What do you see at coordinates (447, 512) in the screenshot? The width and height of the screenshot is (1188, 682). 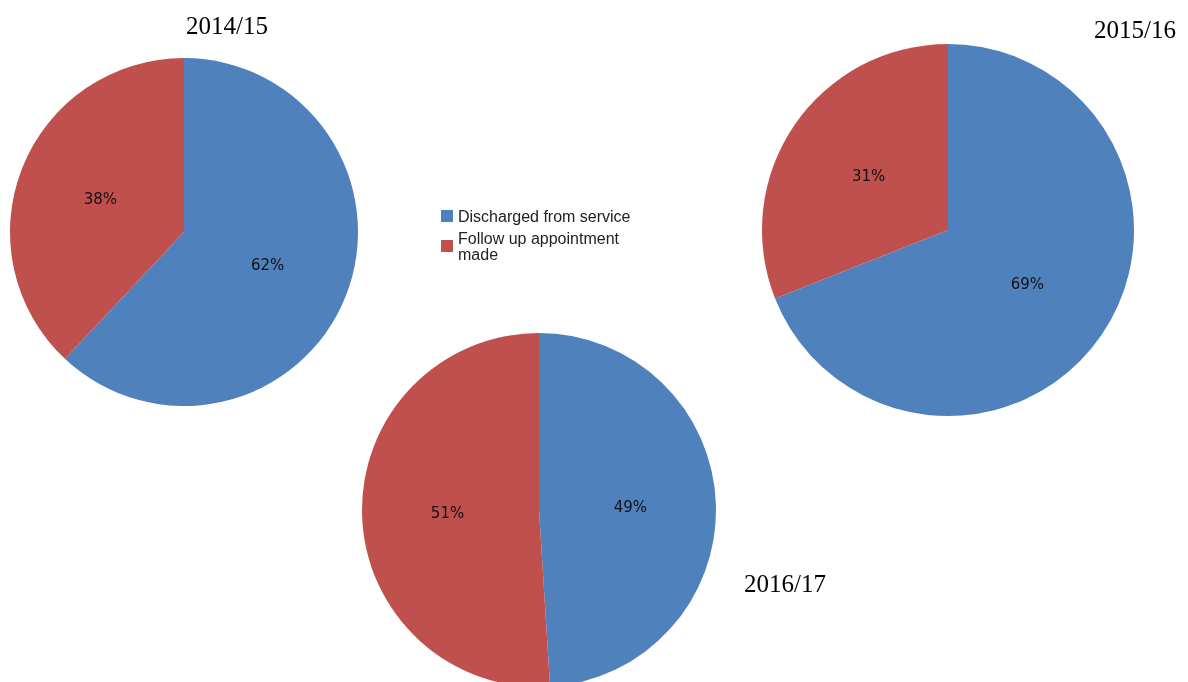 I see `data-label: 51%` at bounding box center [447, 512].